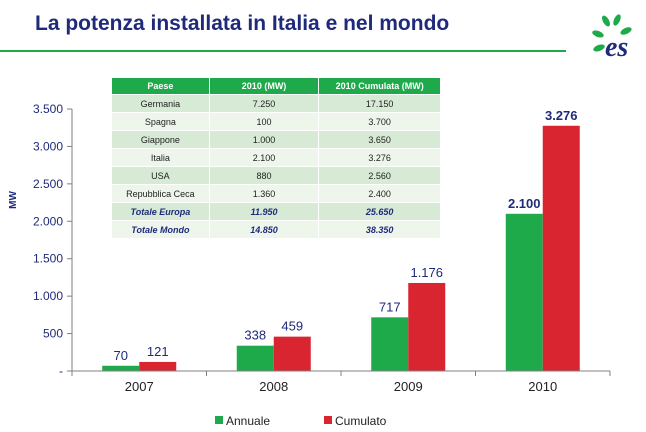  I want to click on table-cell: 25.650, so click(379, 211).